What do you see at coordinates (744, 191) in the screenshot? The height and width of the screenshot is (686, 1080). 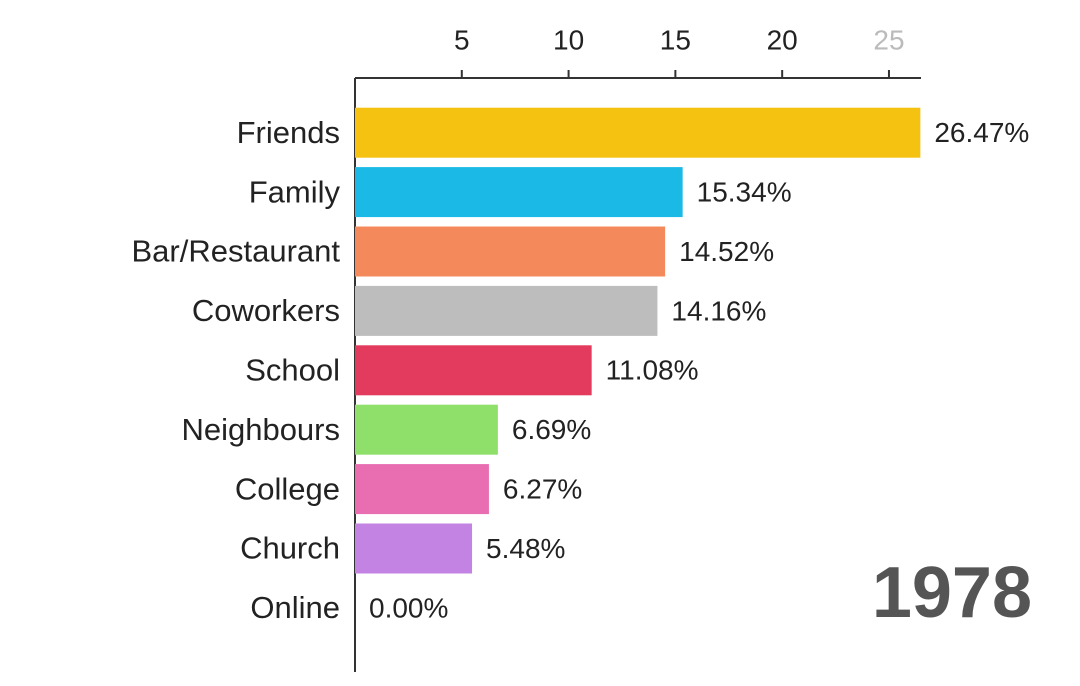 I see `value-label: 15.34%` at bounding box center [744, 191].